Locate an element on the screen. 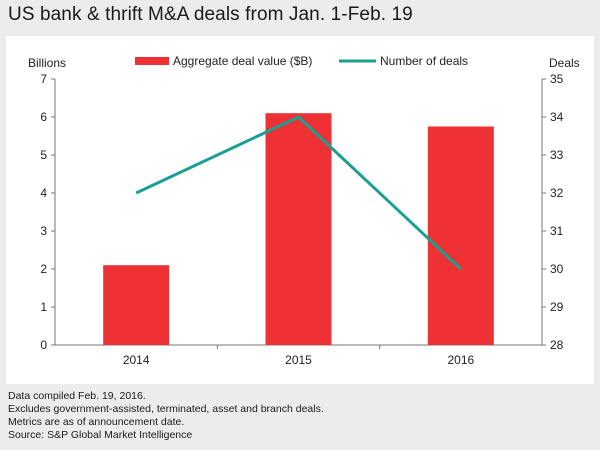  x-axis-tick-labels: 2014 2015 2016 is located at coordinates (299, 356).